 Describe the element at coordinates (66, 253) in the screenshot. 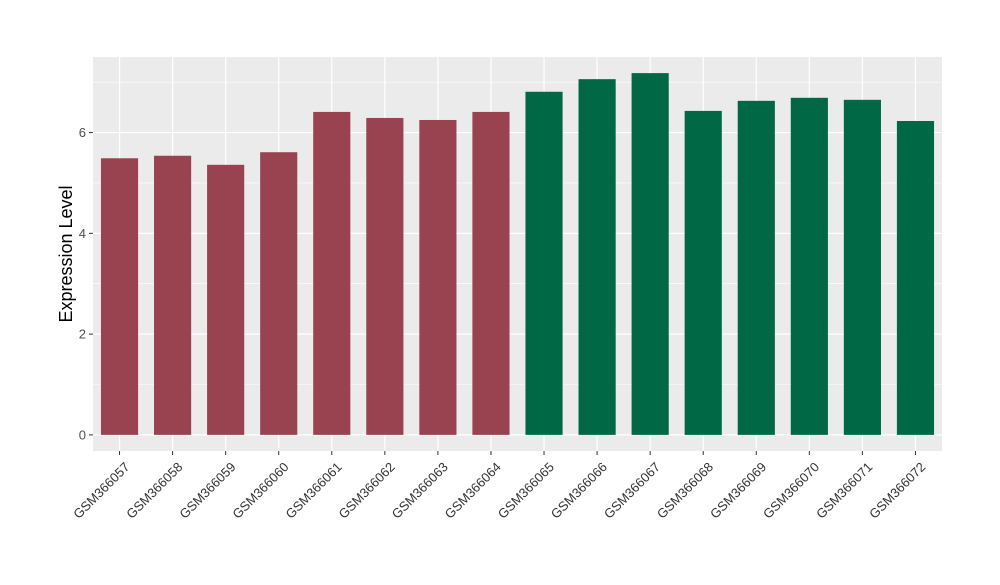

I see `y-axis-title: Expression Level` at that location.